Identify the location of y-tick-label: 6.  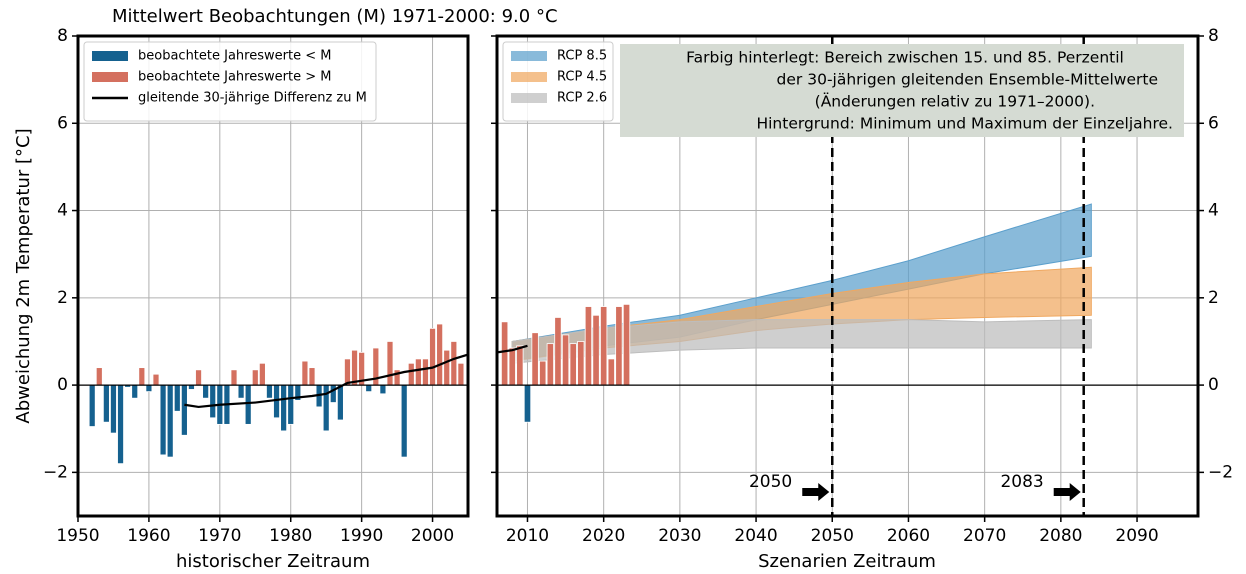
(1213, 123).